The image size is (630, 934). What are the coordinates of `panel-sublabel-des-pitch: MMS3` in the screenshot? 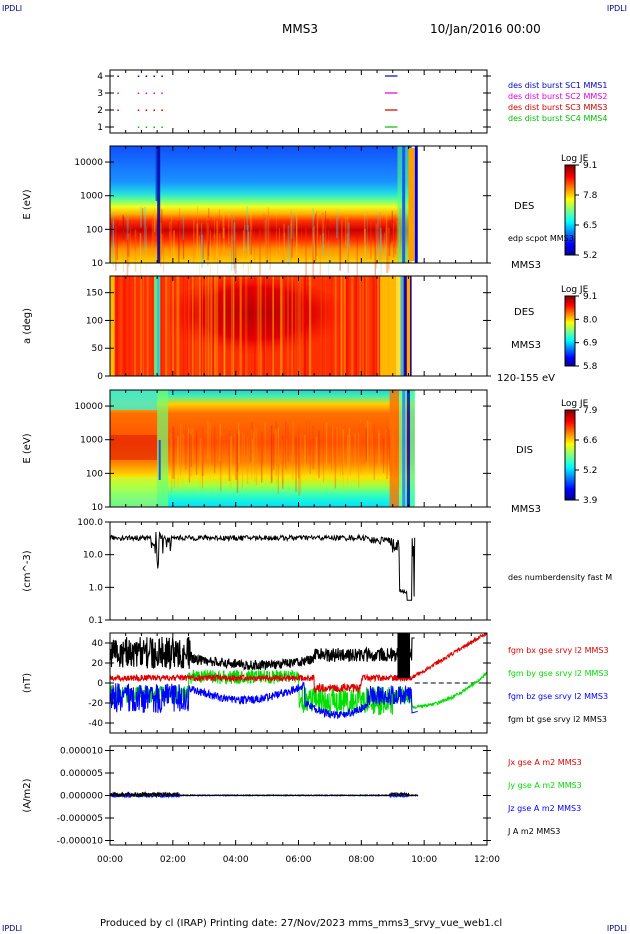 It's located at (526, 345).